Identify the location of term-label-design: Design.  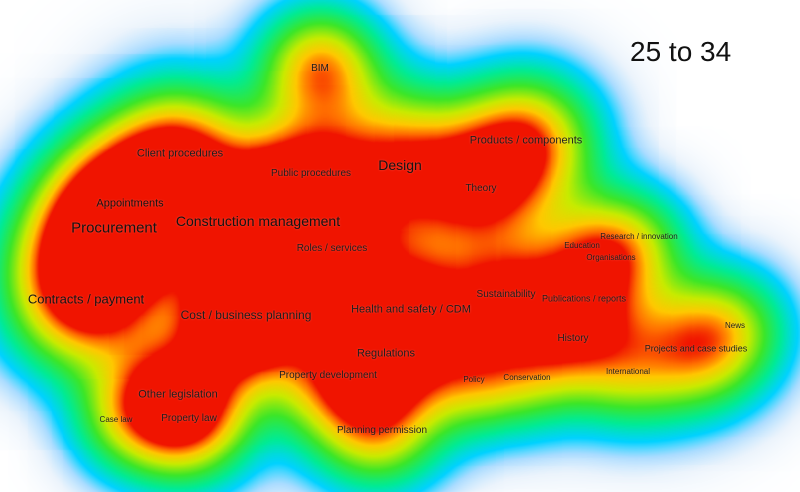
(400, 165).